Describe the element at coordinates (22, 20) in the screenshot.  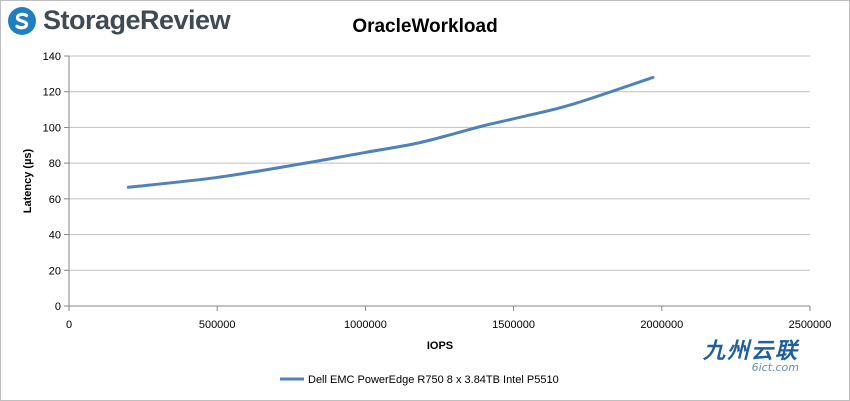
I see `storagereview-s-logo-icon` at that location.